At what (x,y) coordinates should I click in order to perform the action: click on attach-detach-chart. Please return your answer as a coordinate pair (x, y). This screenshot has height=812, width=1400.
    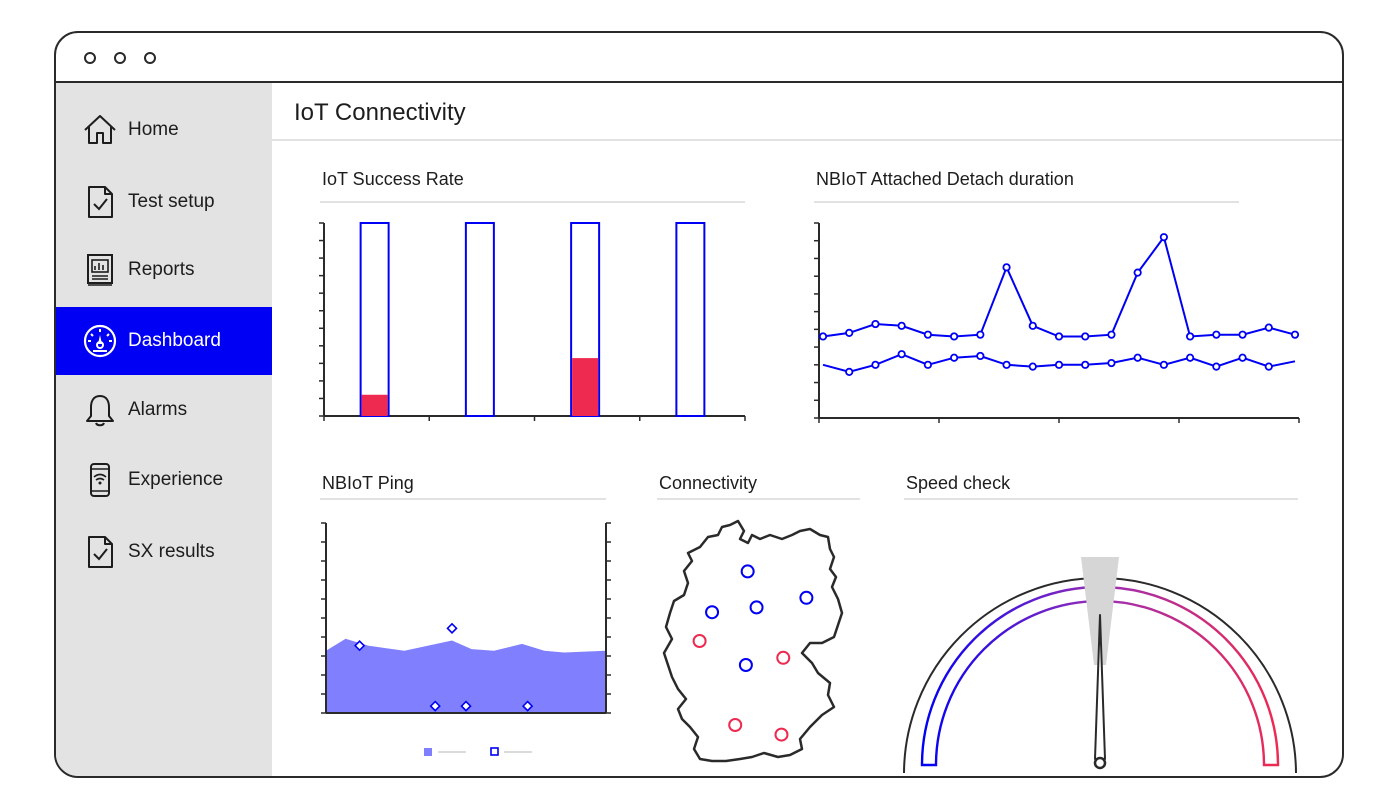
    Looking at the image, I should click on (1057, 322).